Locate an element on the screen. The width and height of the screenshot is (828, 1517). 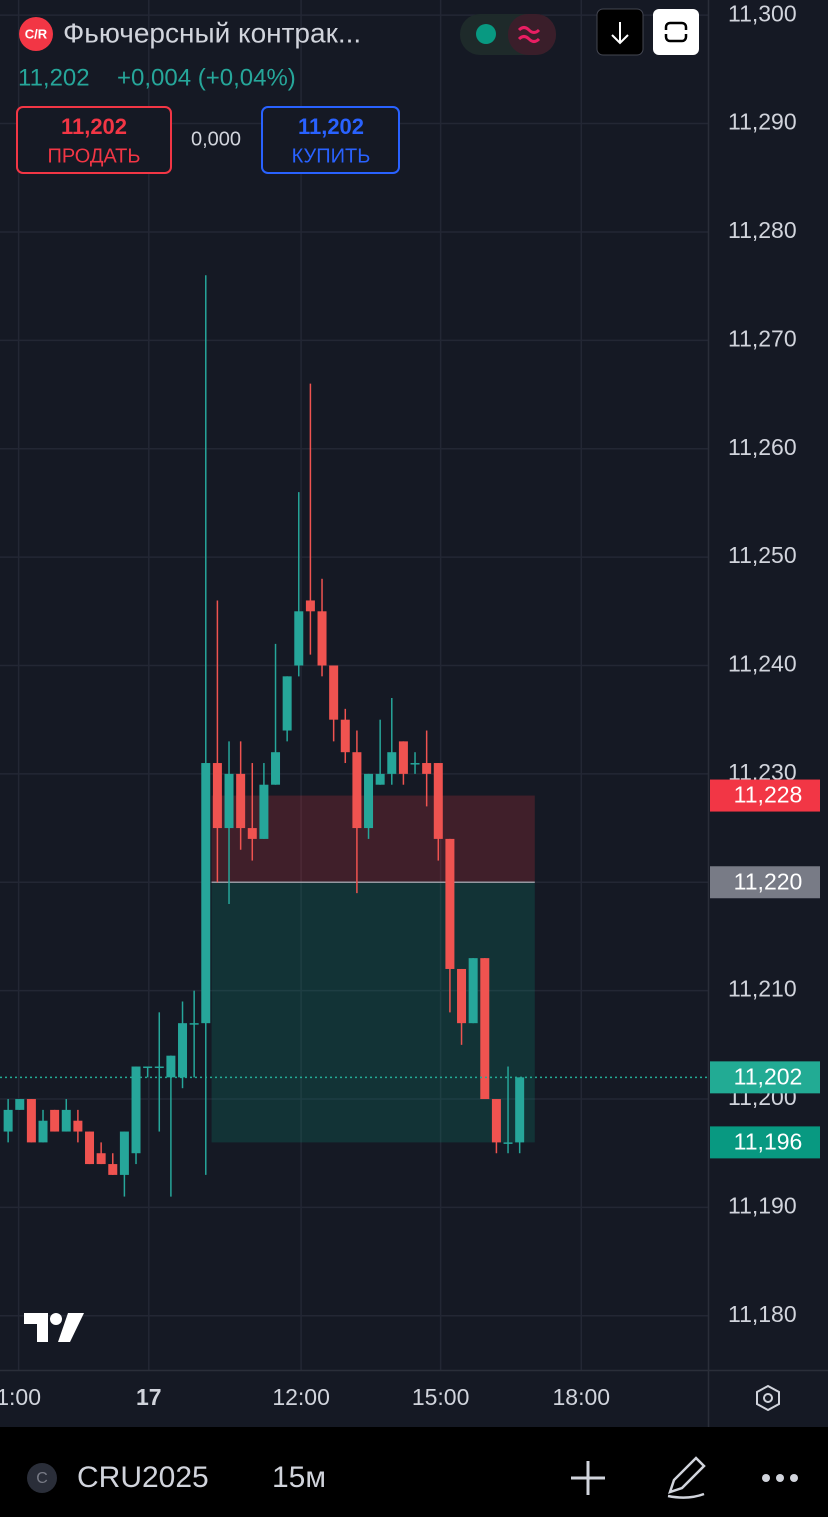
y-tick-label: 11,180 is located at coordinates (762, 1314).